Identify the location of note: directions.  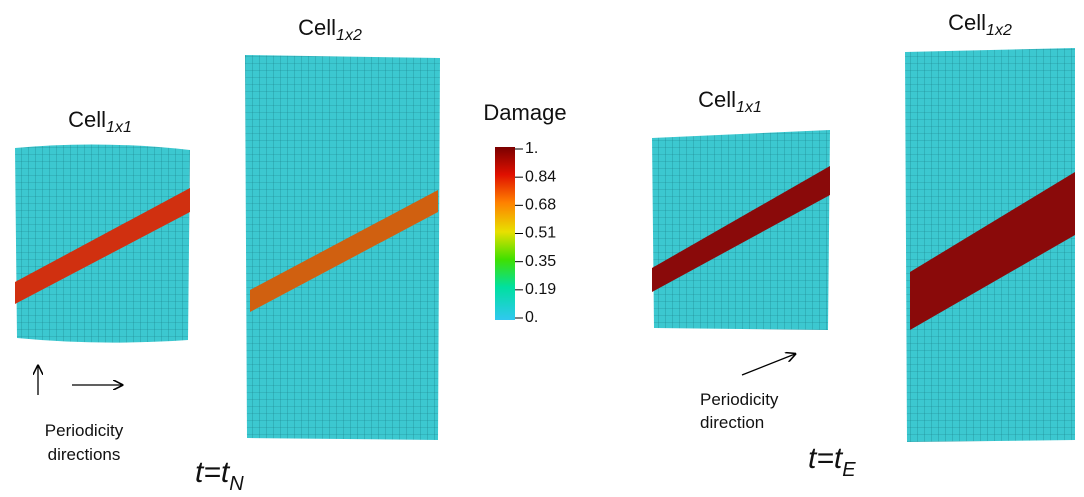
(84, 454).